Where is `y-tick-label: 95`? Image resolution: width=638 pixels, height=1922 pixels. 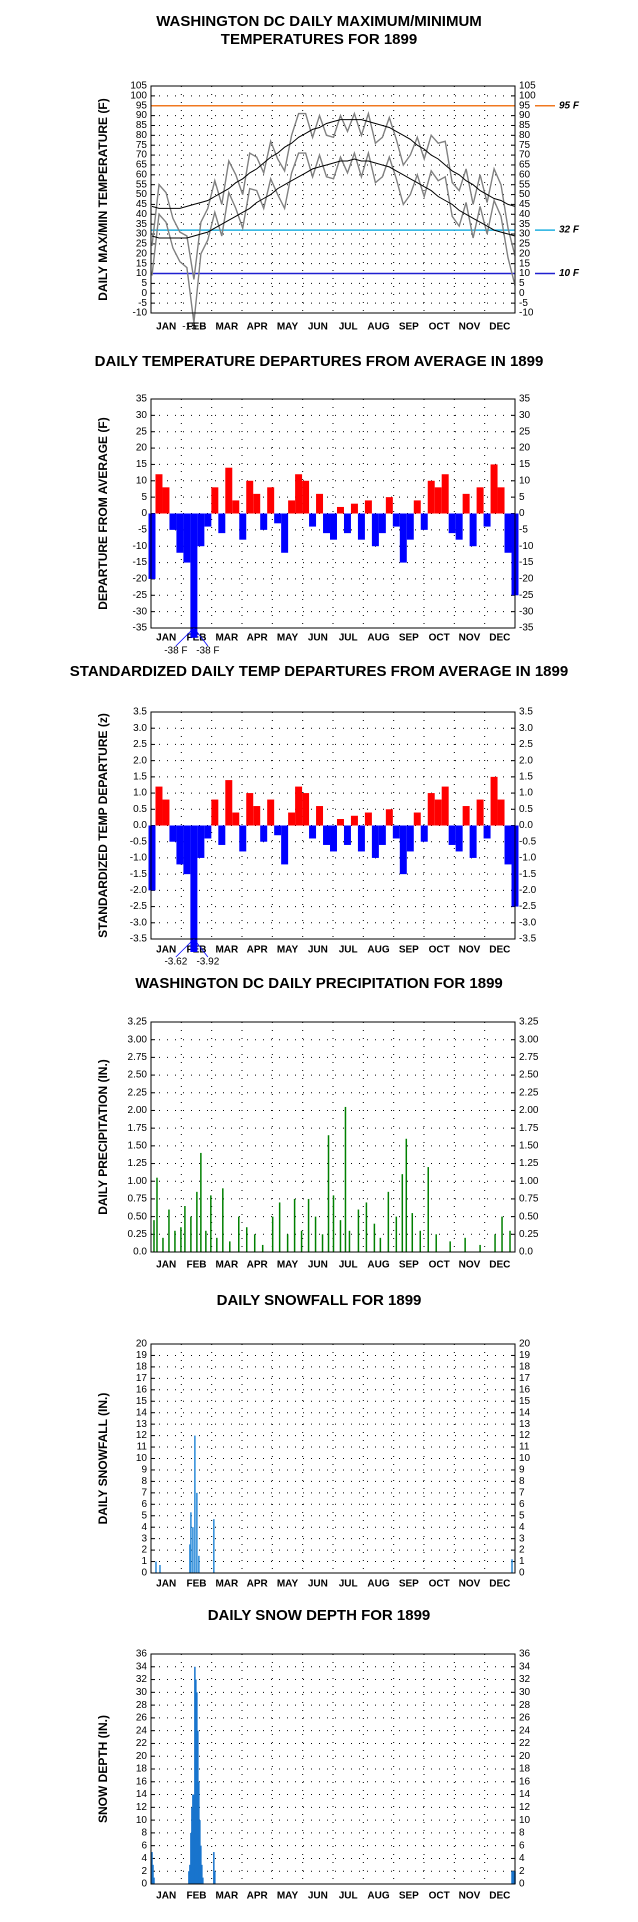
y-tick-label: 95 is located at coordinates (142, 105).